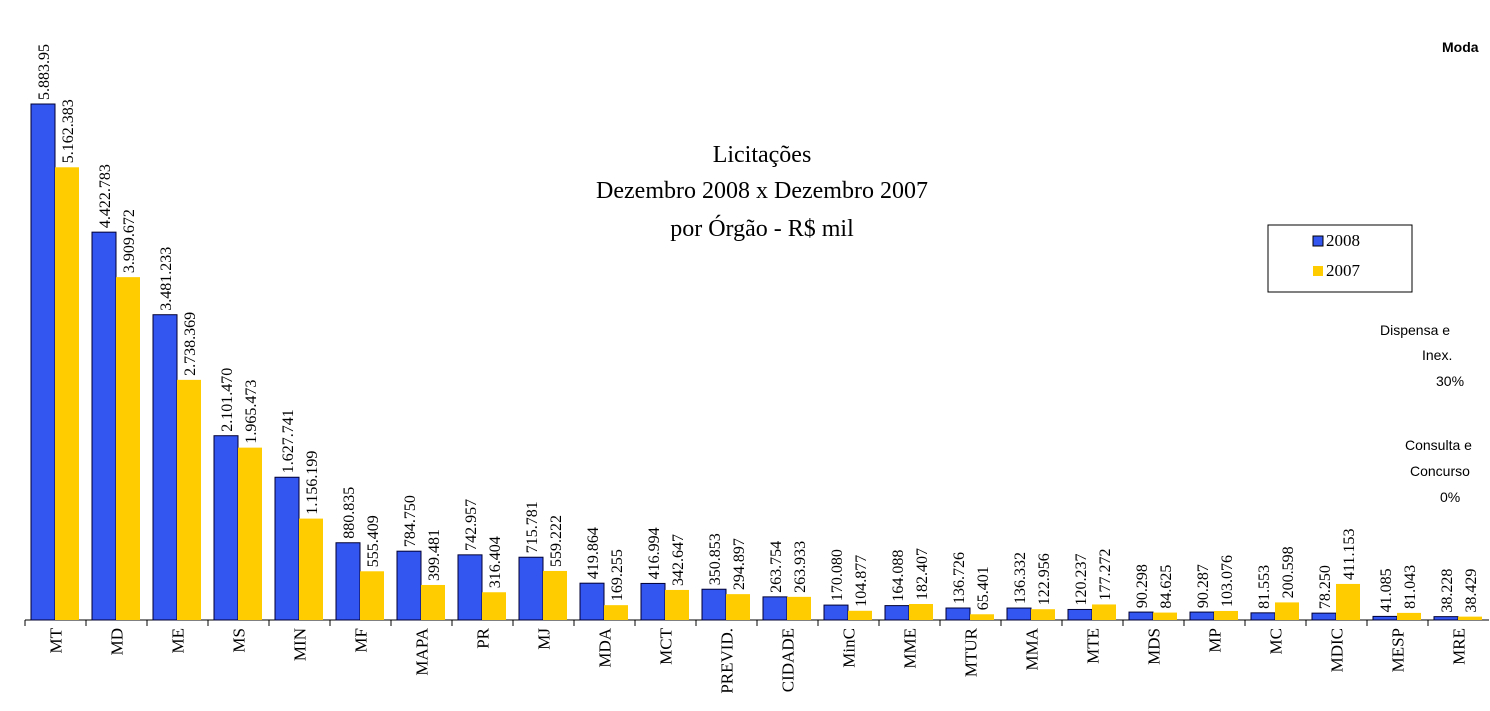 Image resolution: width=1490 pixels, height=711 pixels. I want to click on data-label: 1.627.741, so click(288, 441).